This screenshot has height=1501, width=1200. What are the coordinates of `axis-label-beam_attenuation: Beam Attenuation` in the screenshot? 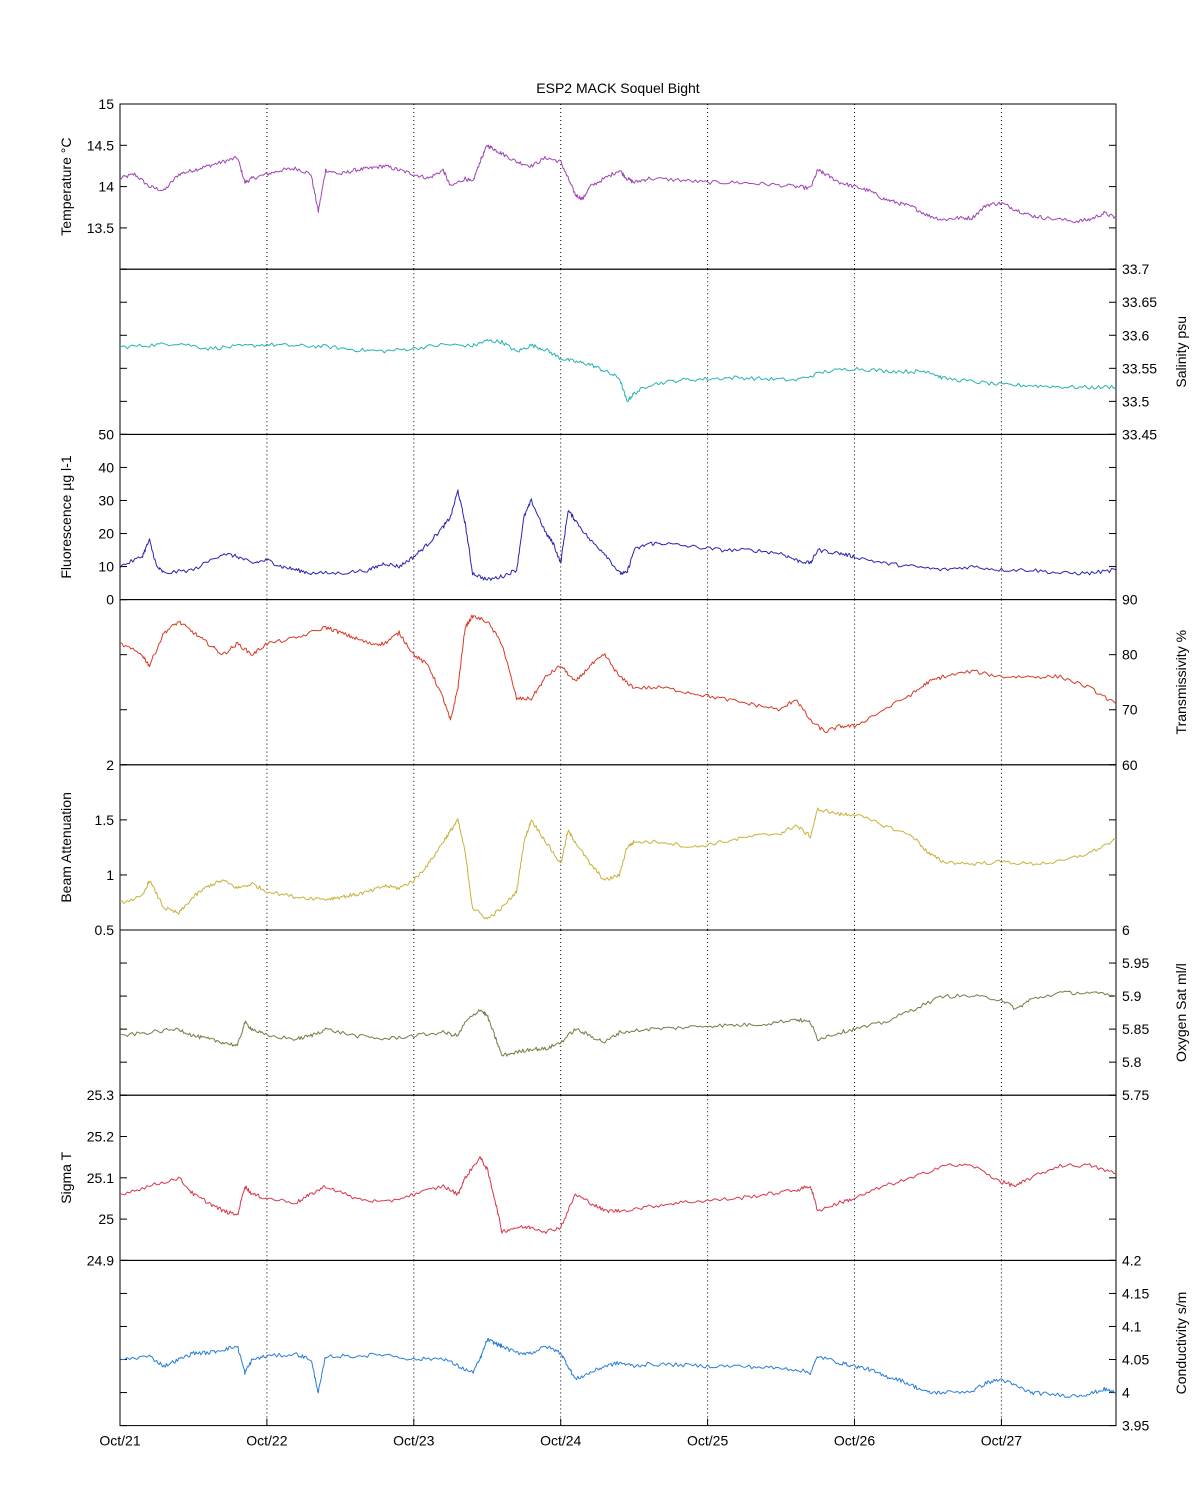 It's located at (66, 847).